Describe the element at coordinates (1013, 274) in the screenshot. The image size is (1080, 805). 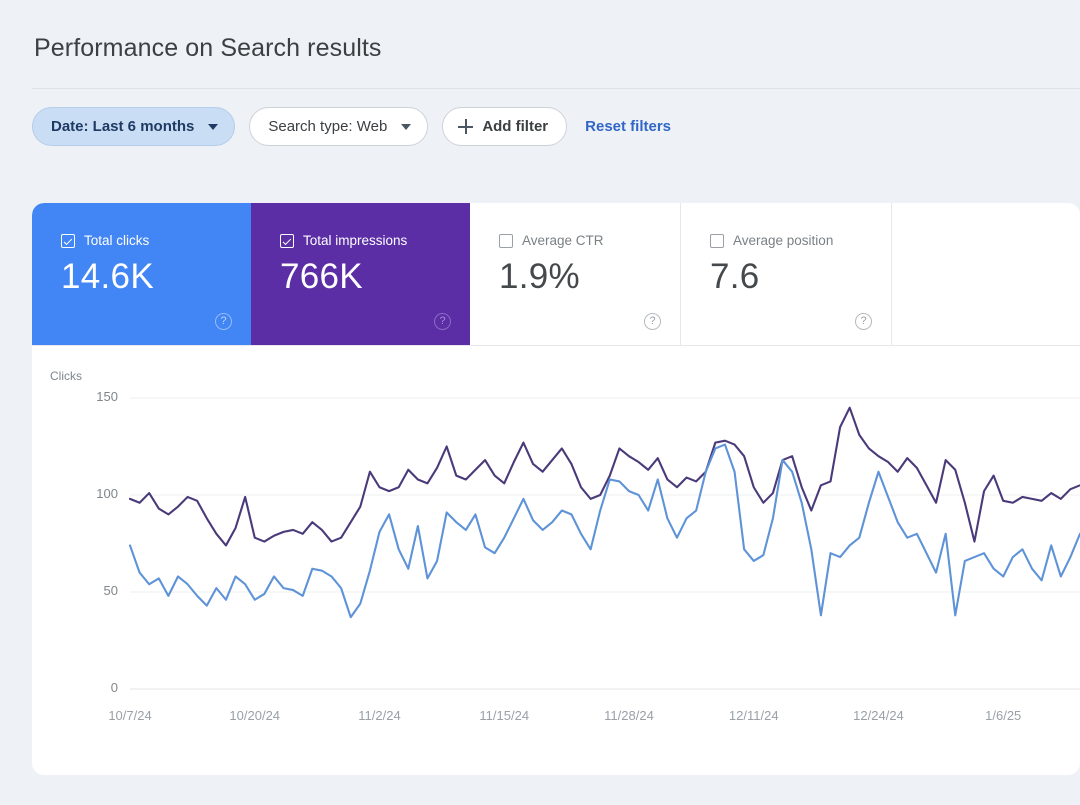
I see `metric-cards-filler` at that location.